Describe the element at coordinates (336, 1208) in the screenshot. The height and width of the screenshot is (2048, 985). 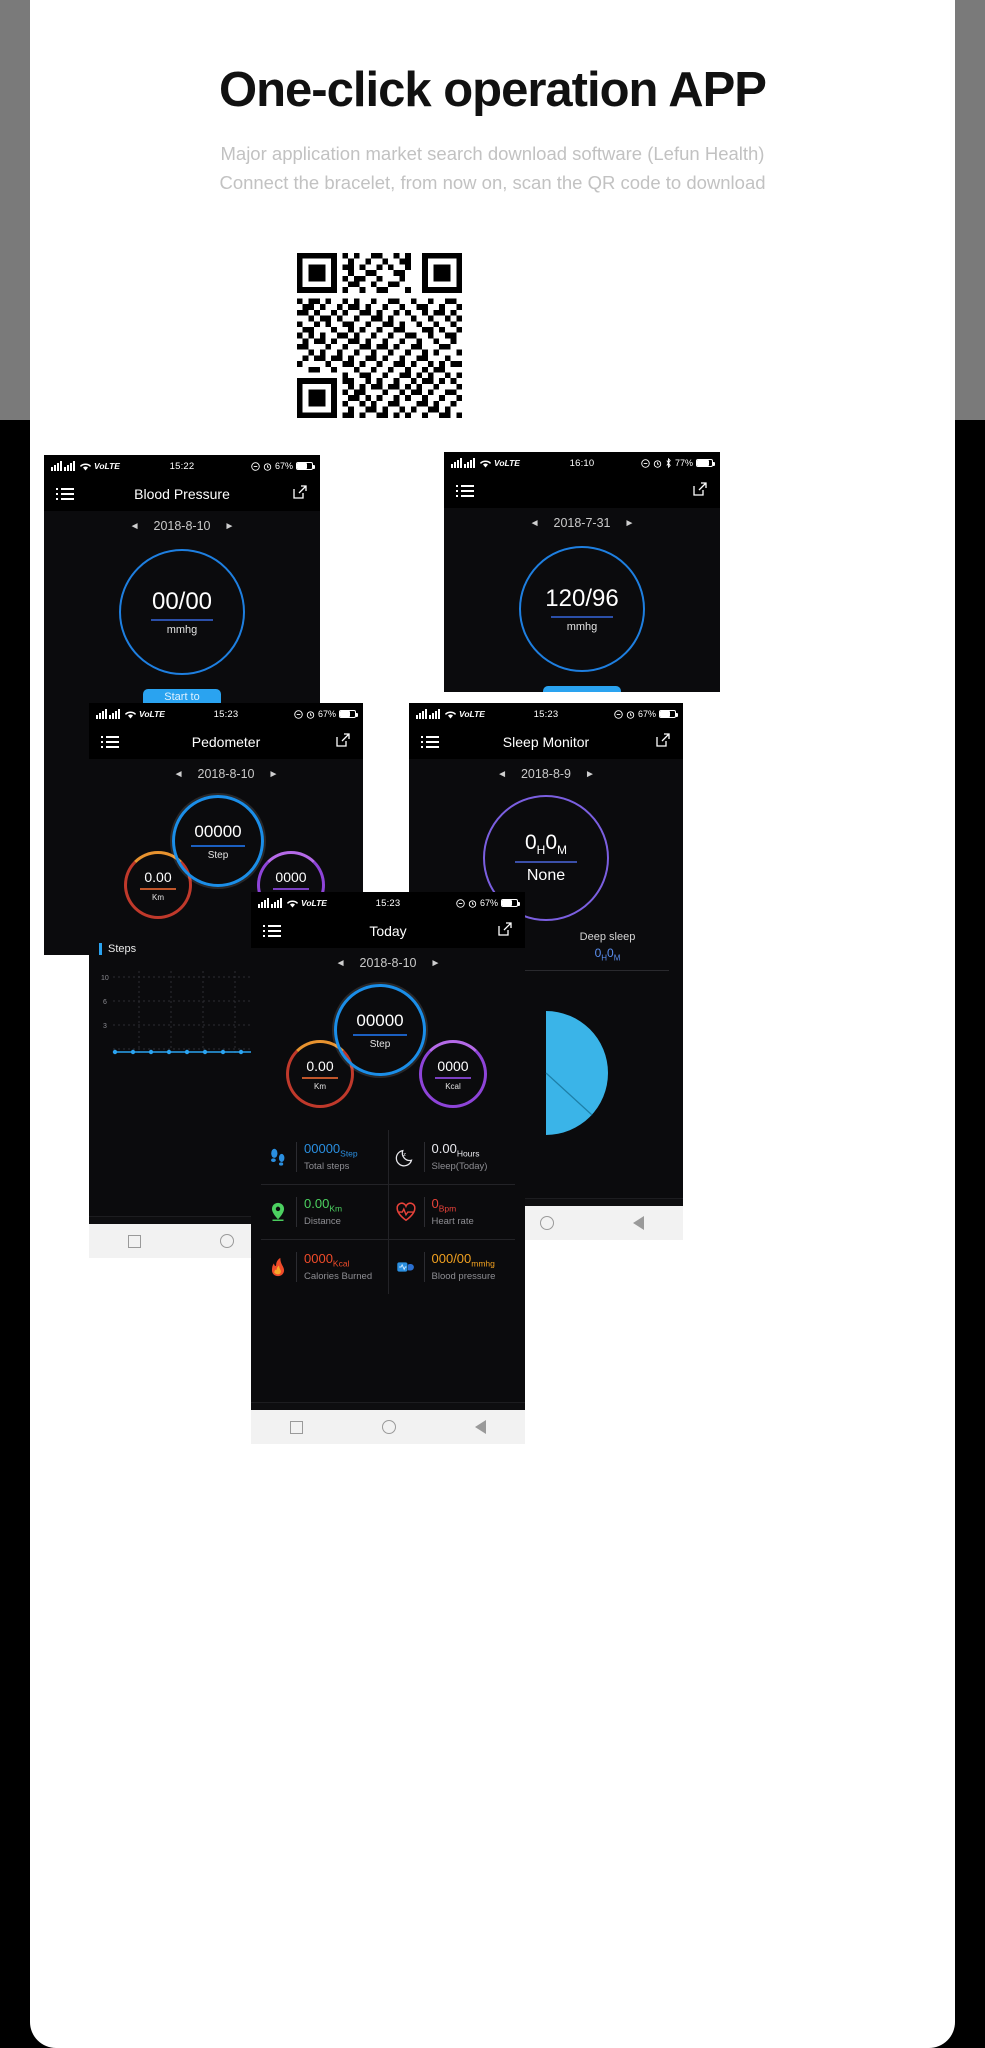
I see `stat-unit: Km` at that location.